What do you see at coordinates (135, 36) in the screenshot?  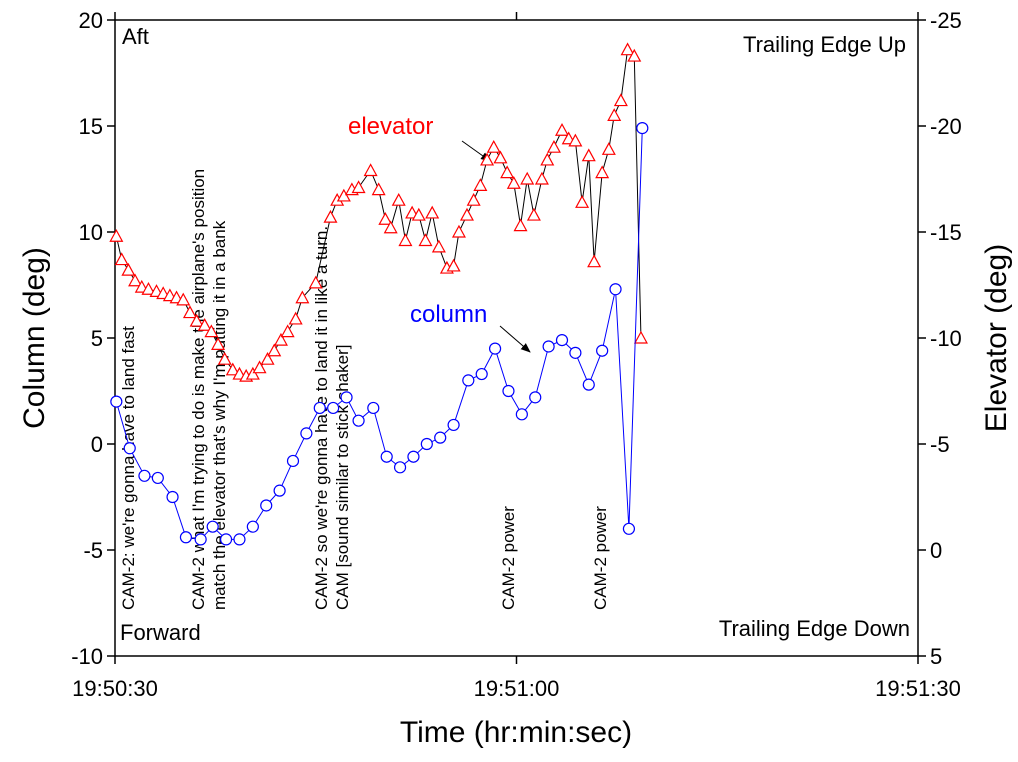 I see `corner-label: Aft` at bounding box center [135, 36].